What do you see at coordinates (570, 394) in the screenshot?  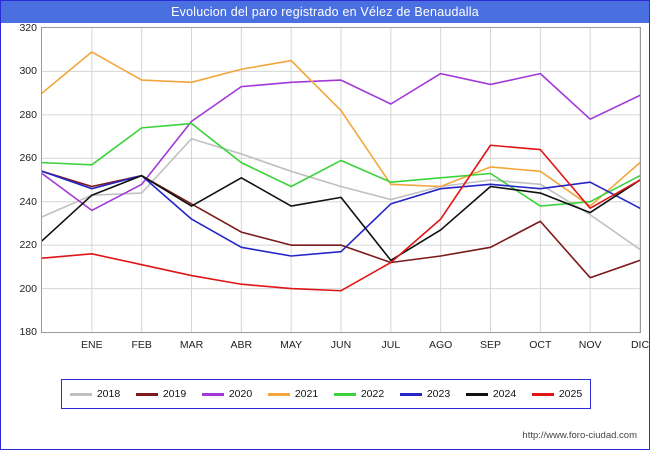 I see `legend-label-2025: 2025` at bounding box center [570, 394].